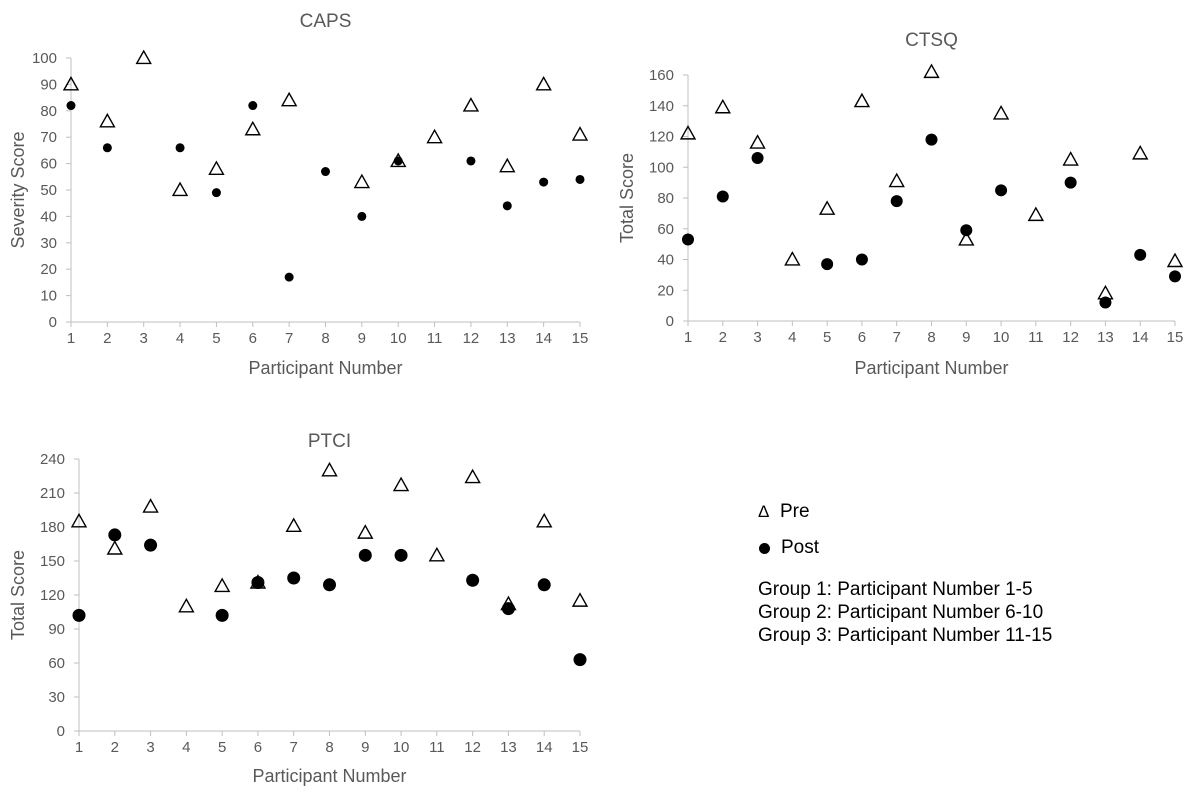 The height and width of the screenshot is (792, 1192). Describe the element at coordinates (48, 137) in the screenshot. I see `caps-y-tick-label: 70` at that location.